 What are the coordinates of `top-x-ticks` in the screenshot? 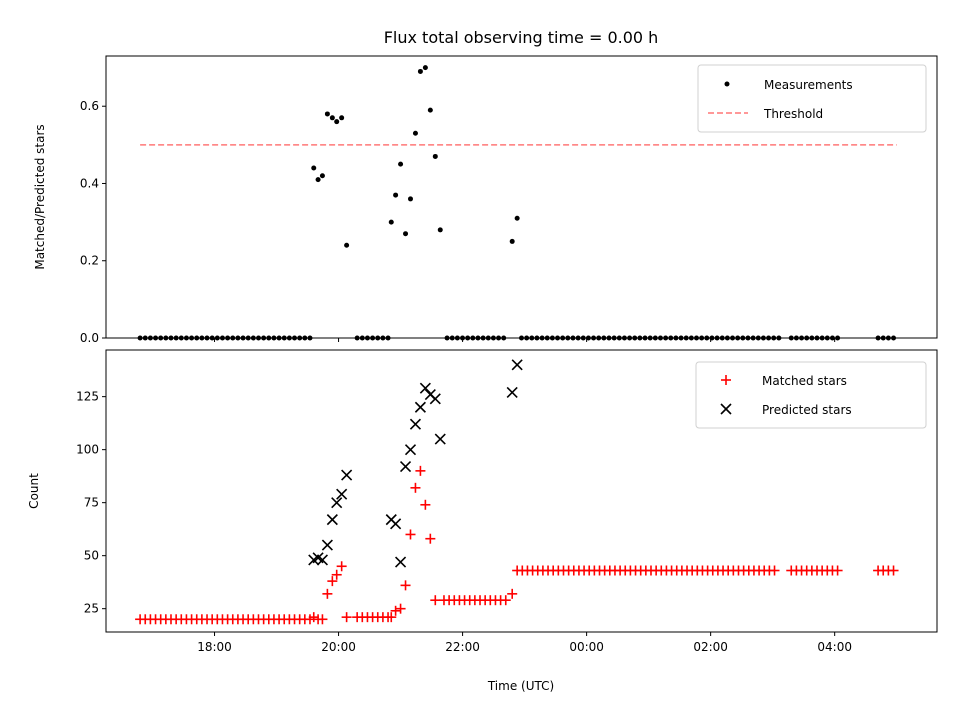 It's located at (525, 340).